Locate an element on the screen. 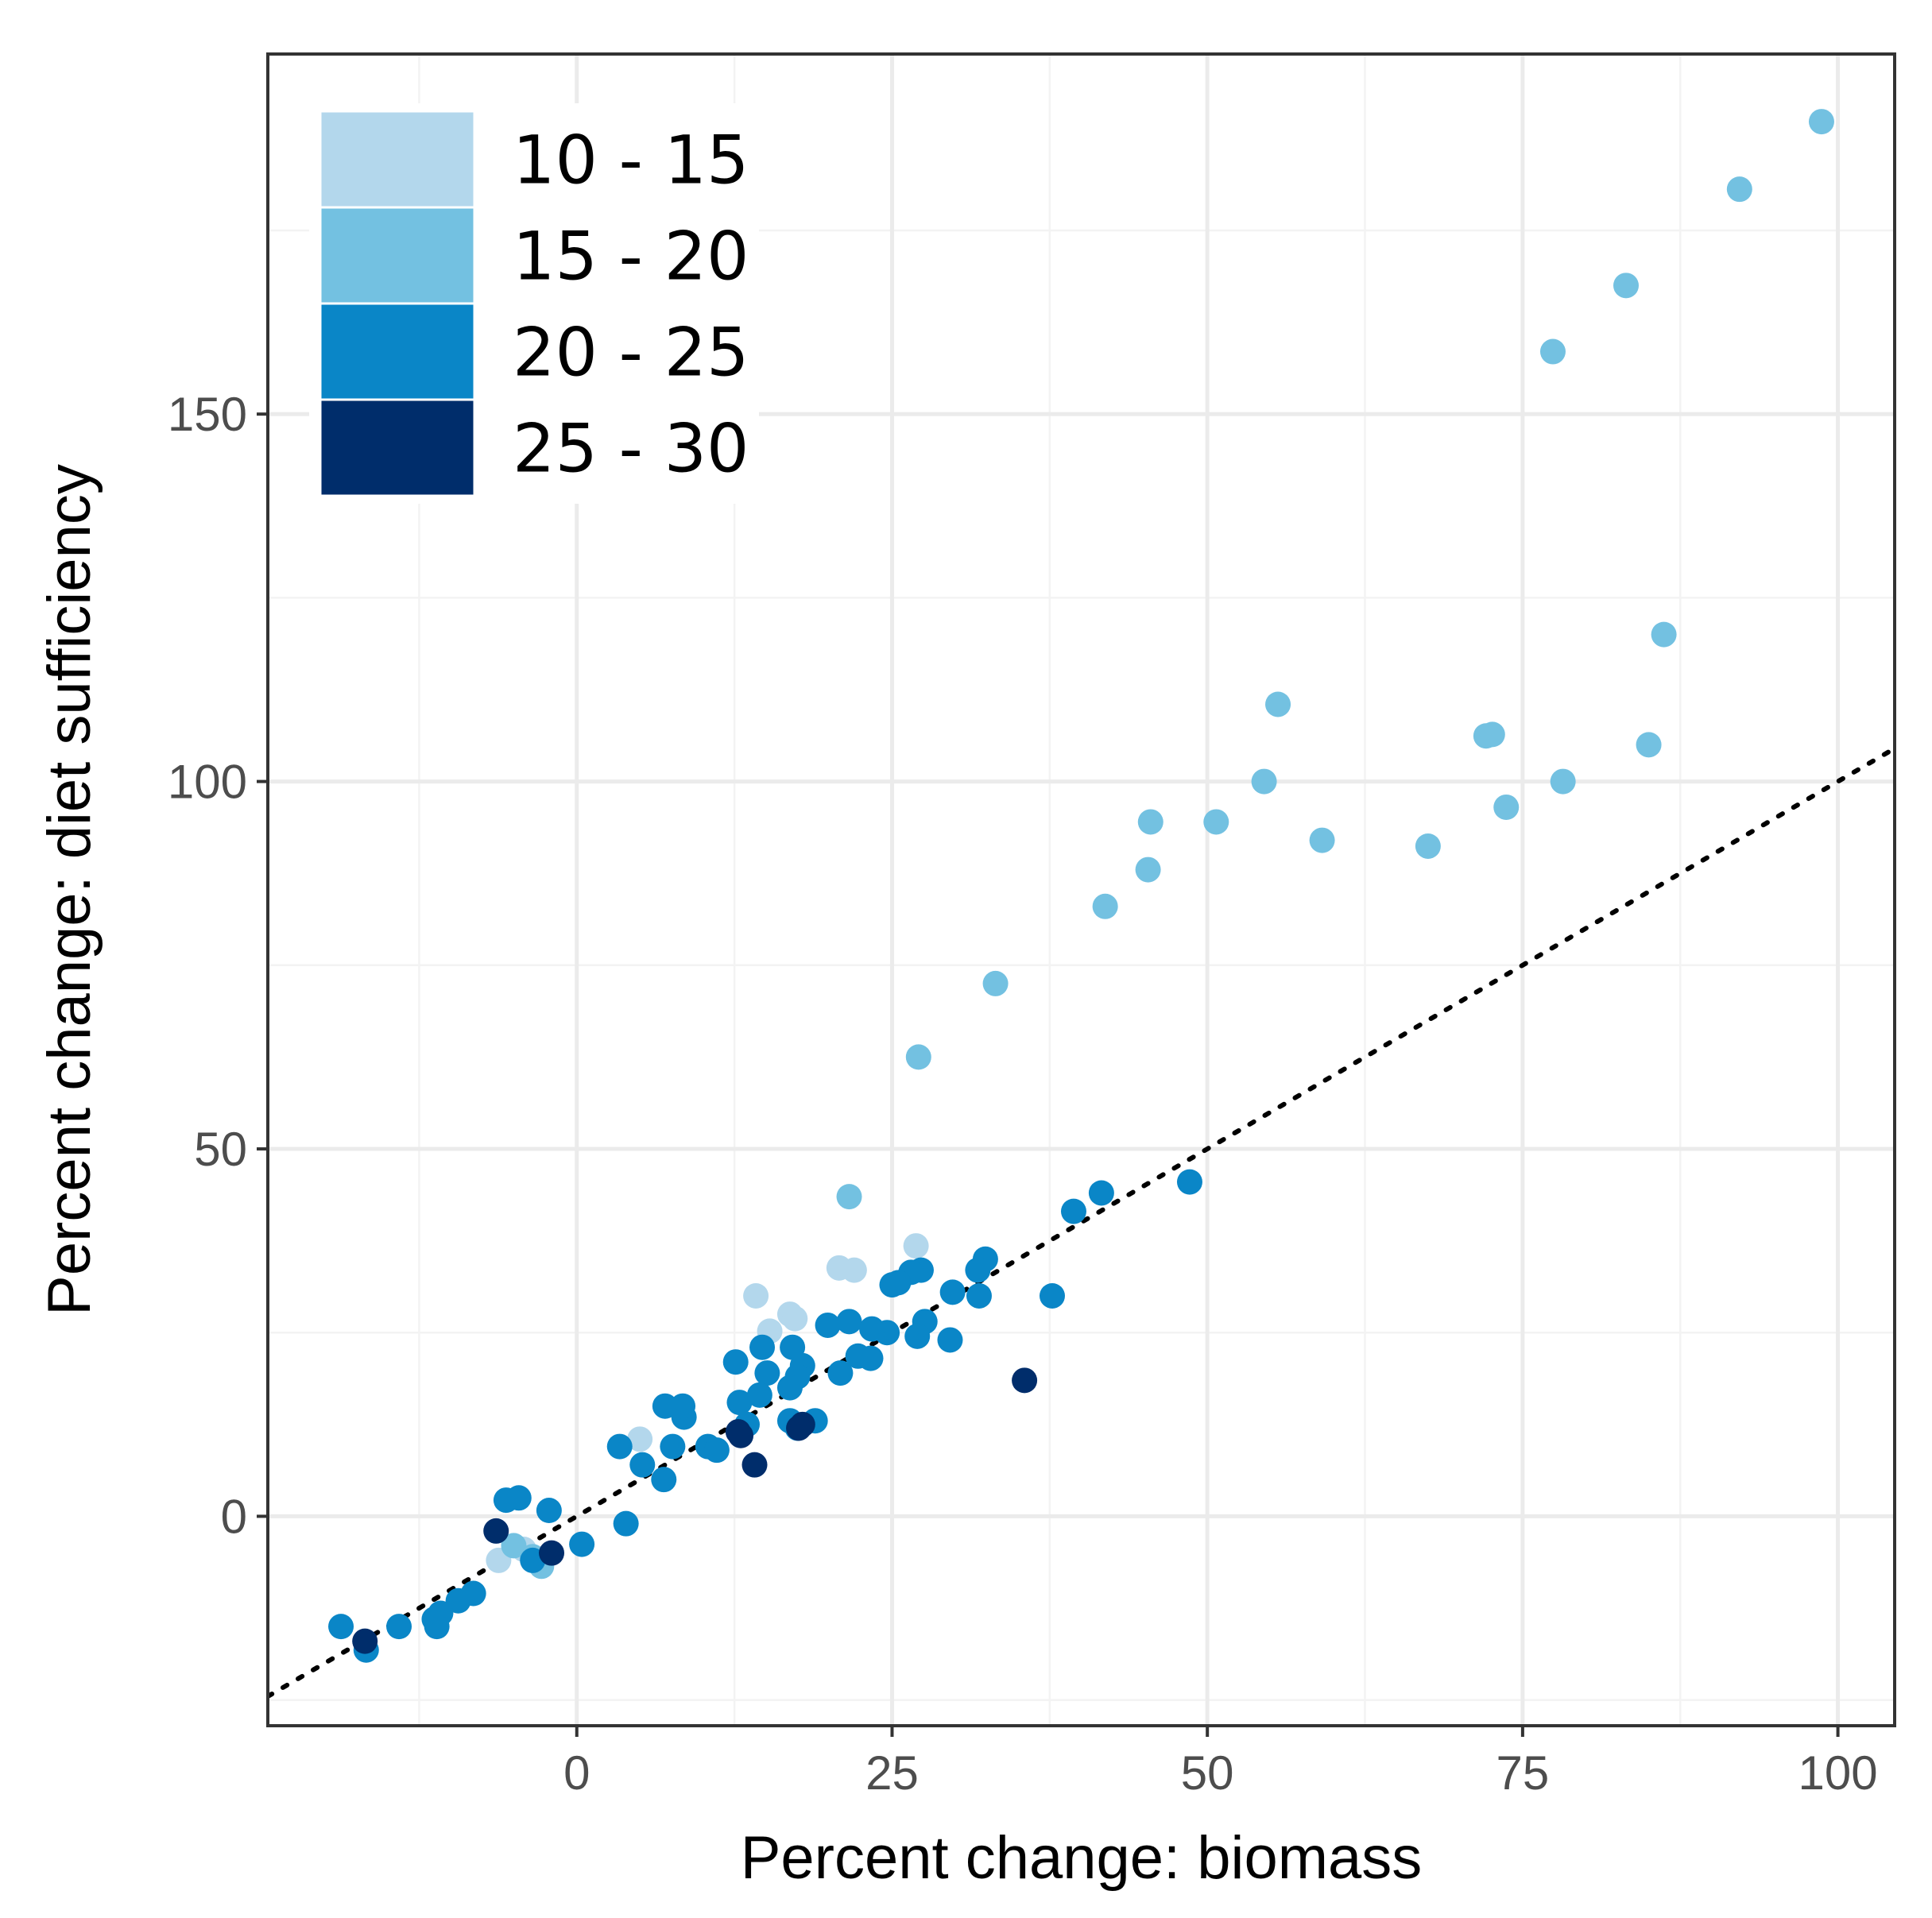 The width and height of the screenshot is (1932, 1918). x-tick-label: 25 is located at coordinates (892, 1773).